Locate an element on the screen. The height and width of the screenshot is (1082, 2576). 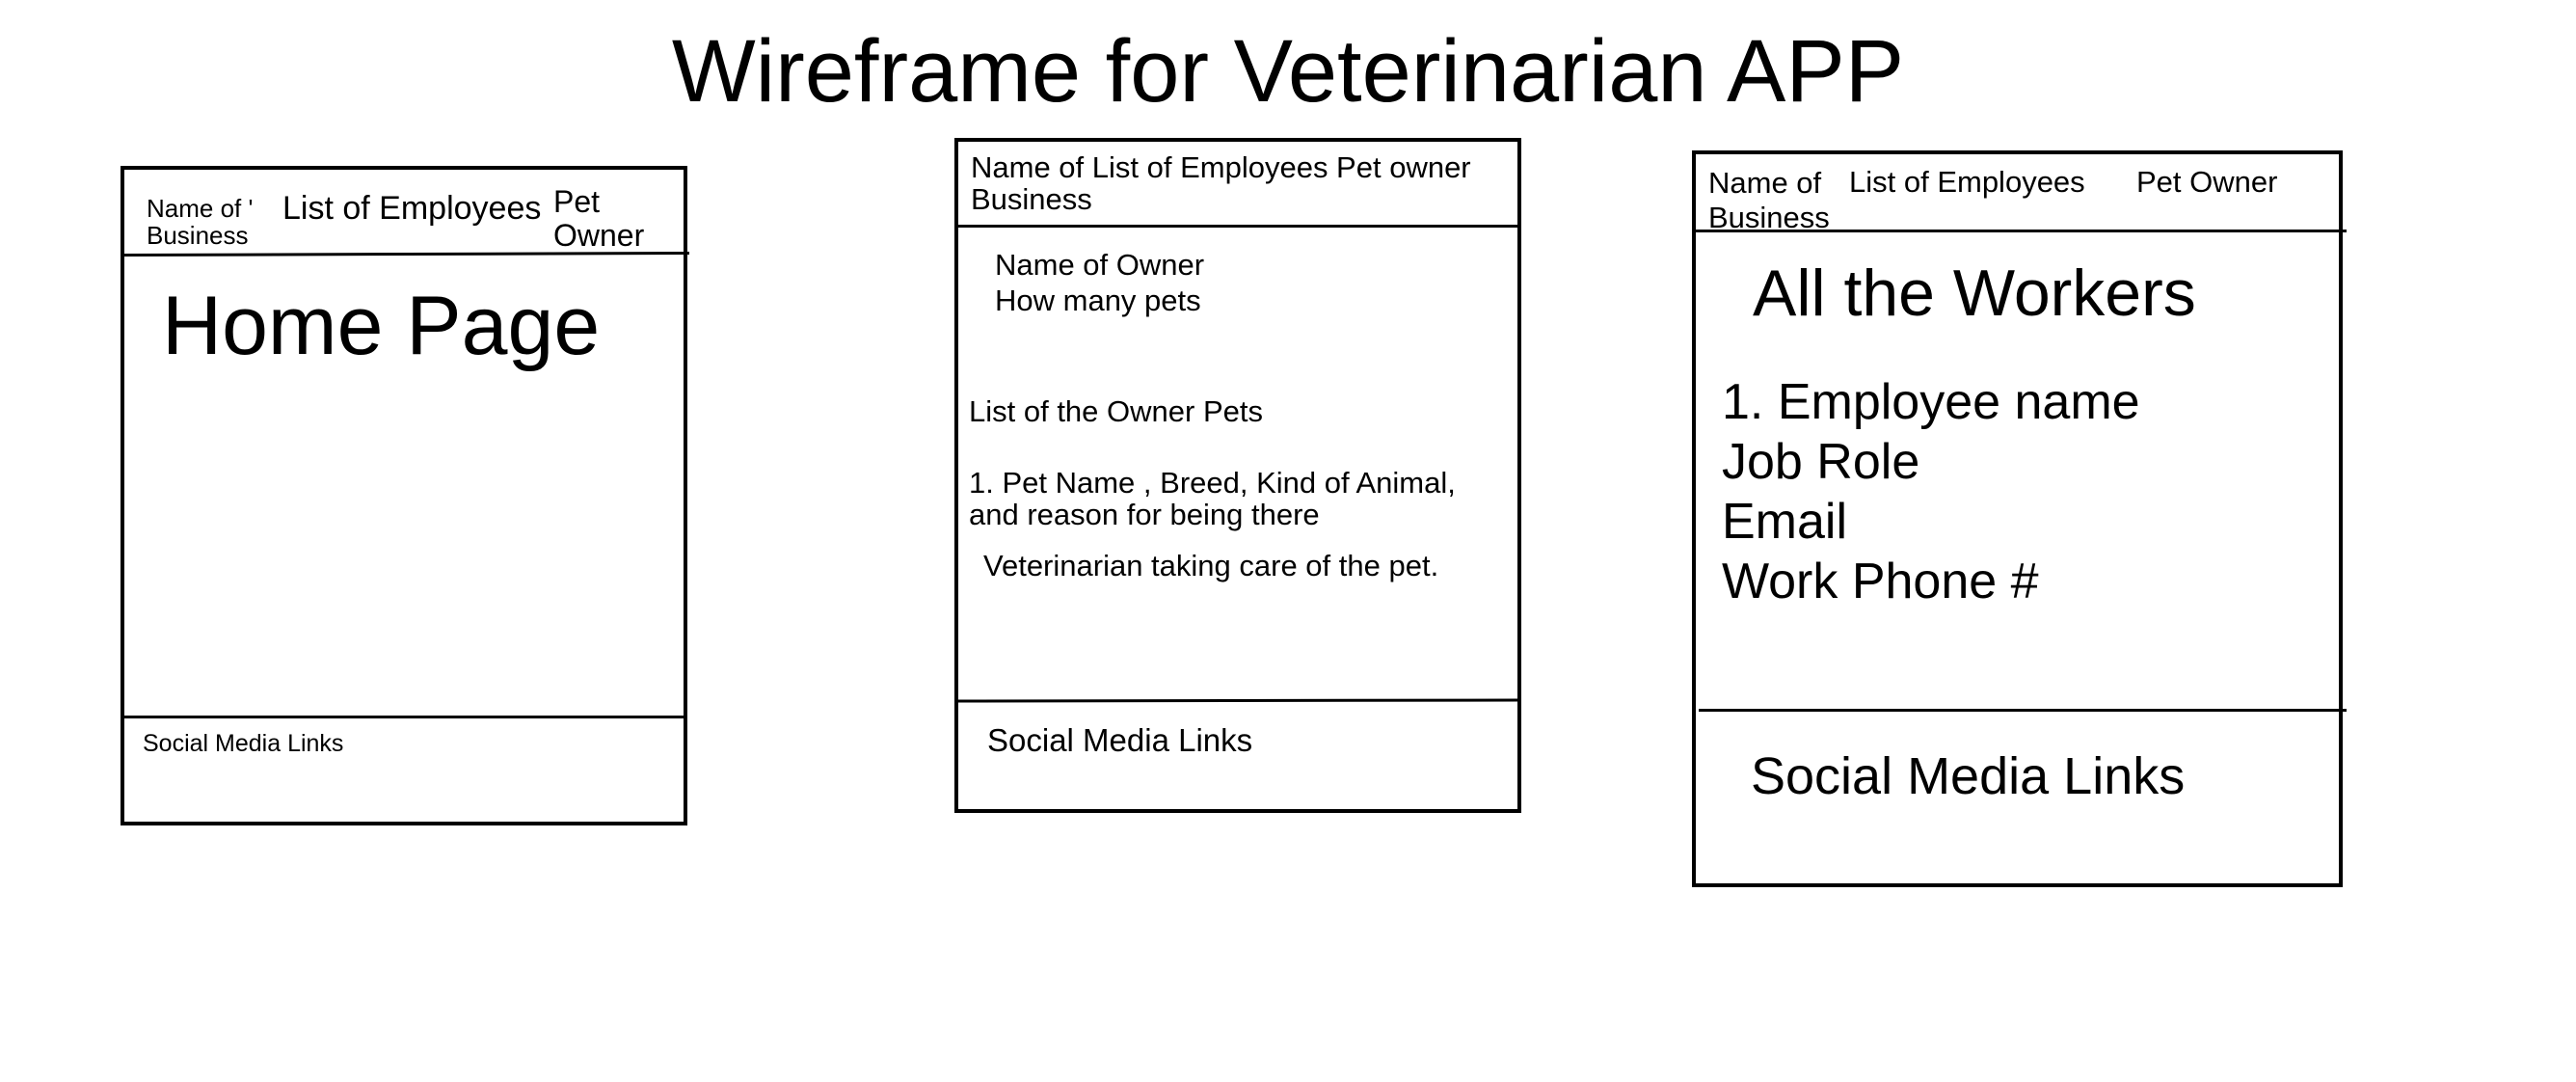
work-phone-label: Work Phone # is located at coordinates (1881, 581).